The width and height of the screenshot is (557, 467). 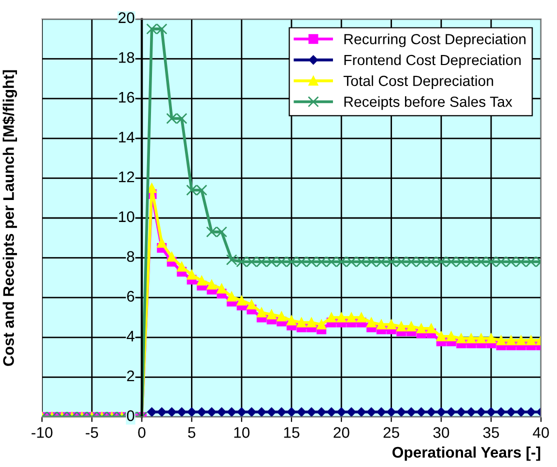 What do you see at coordinates (428, 103) in the screenshot?
I see `legend-label: Receipts before Sales Tax` at bounding box center [428, 103].